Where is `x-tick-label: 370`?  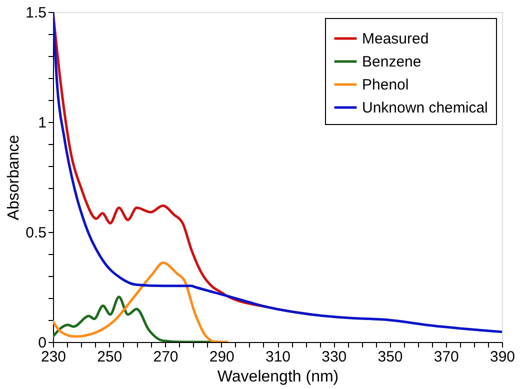 x-tick-label: 370 is located at coordinates (446, 357).